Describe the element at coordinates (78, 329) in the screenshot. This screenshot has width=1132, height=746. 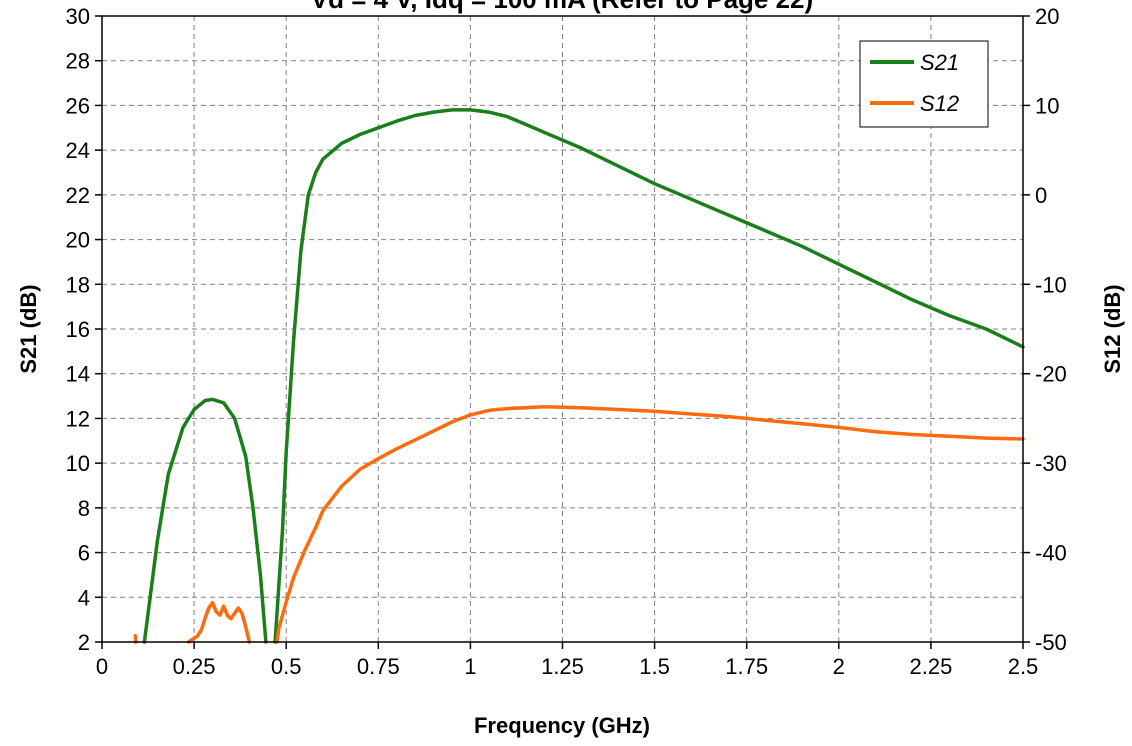
I see `y-left-tick-label: 16` at that location.